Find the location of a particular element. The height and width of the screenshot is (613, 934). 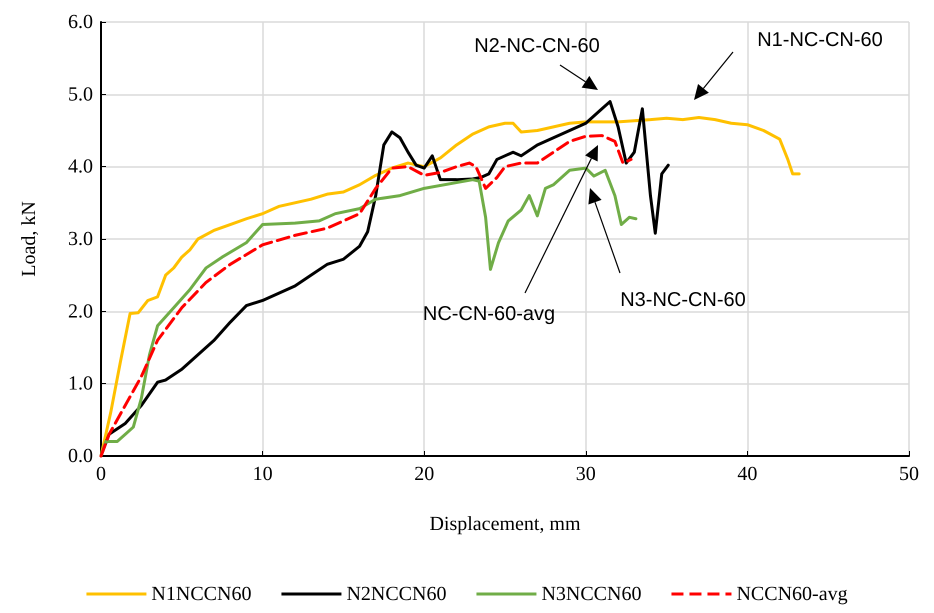

y-tick-label: 0.0 is located at coordinates (80, 456).